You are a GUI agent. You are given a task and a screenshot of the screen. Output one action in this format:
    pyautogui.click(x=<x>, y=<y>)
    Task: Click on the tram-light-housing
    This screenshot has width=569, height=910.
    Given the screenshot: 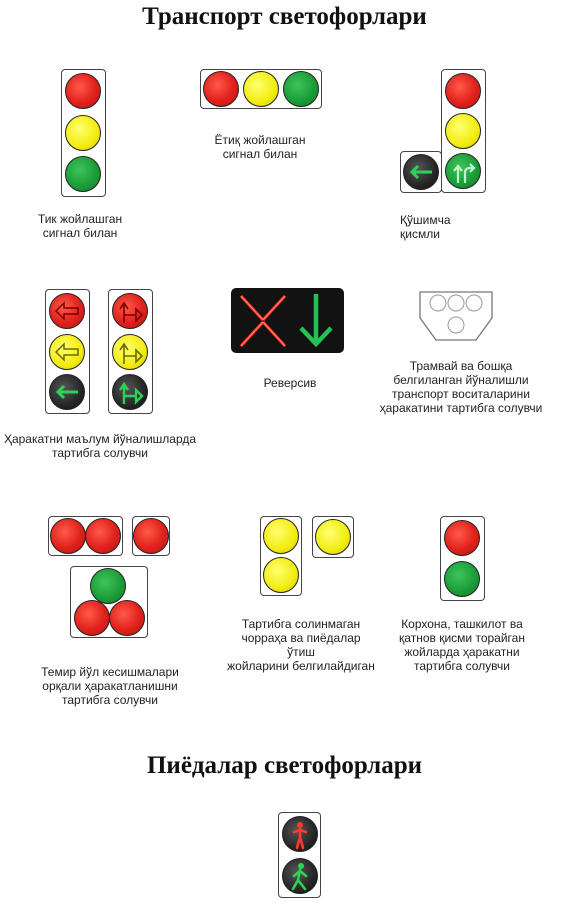 What is the action you would take?
    pyautogui.click(x=456, y=316)
    